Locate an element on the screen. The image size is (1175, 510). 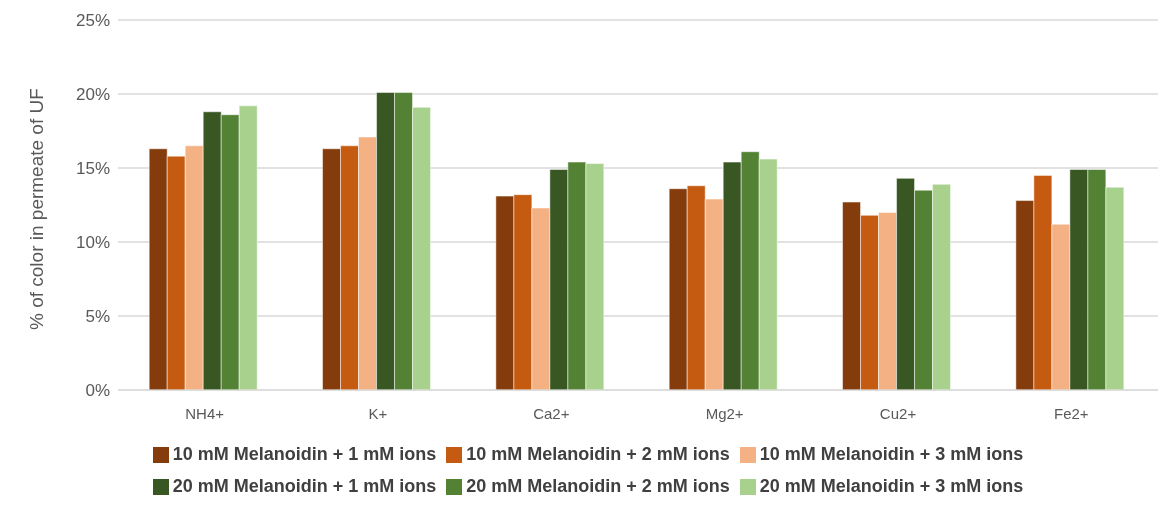
x-tick-label: Mg2+ is located at coordinates (724, 413).